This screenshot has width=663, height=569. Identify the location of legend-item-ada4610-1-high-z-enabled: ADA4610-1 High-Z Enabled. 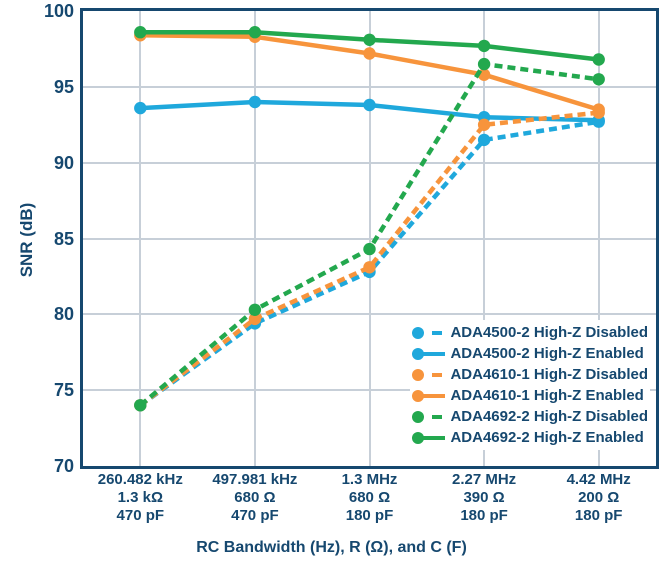
(530, 395).